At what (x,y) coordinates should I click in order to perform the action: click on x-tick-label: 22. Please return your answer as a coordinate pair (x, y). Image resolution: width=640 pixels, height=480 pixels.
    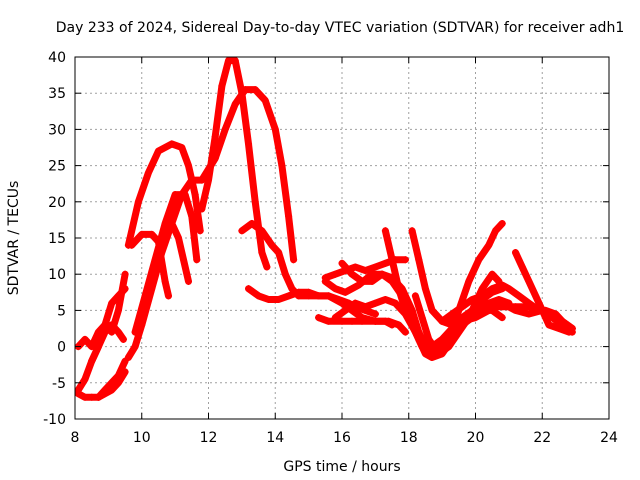
    Looking at the image, I should click on (542, 438).